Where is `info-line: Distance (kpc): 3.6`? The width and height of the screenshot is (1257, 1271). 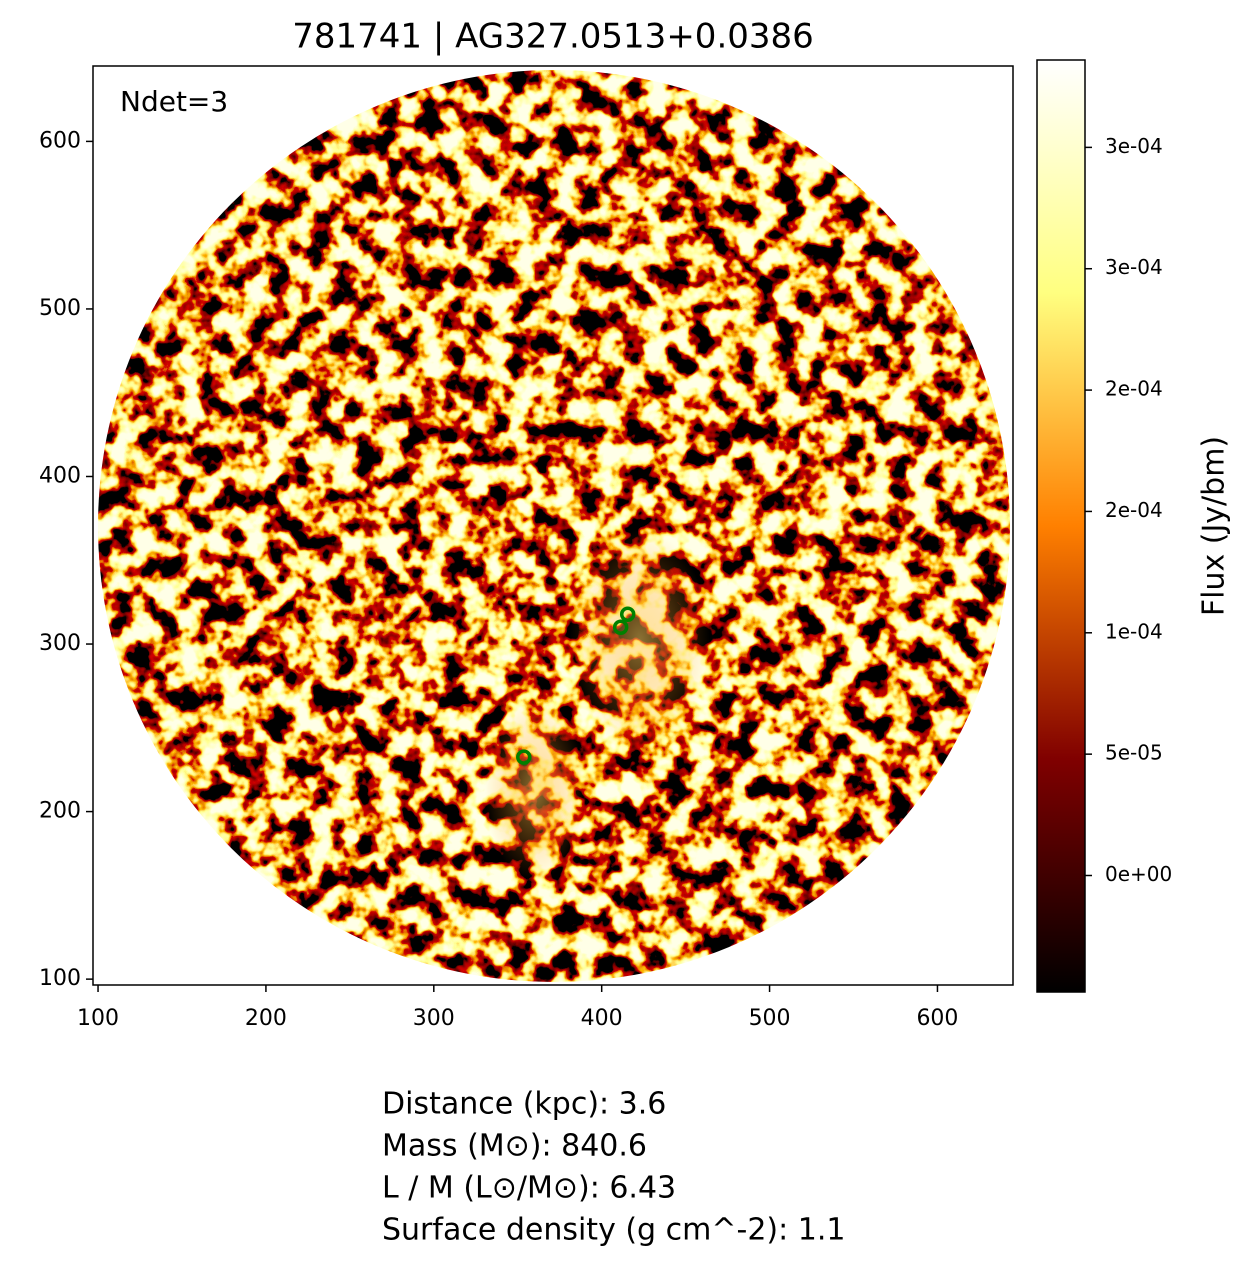
info-line: Distance (kpc): 3.6 is located at coordinates (524, 1104).